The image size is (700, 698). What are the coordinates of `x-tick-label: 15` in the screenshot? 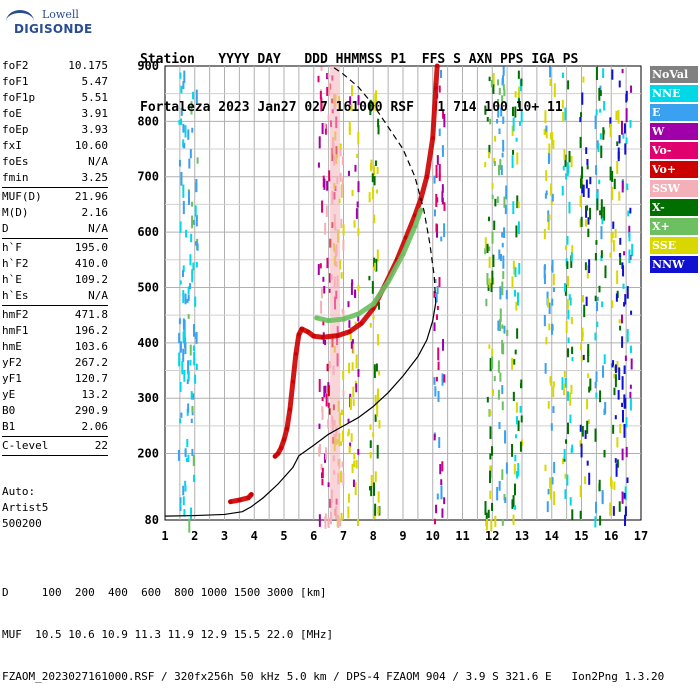 It's located at (581, 536).